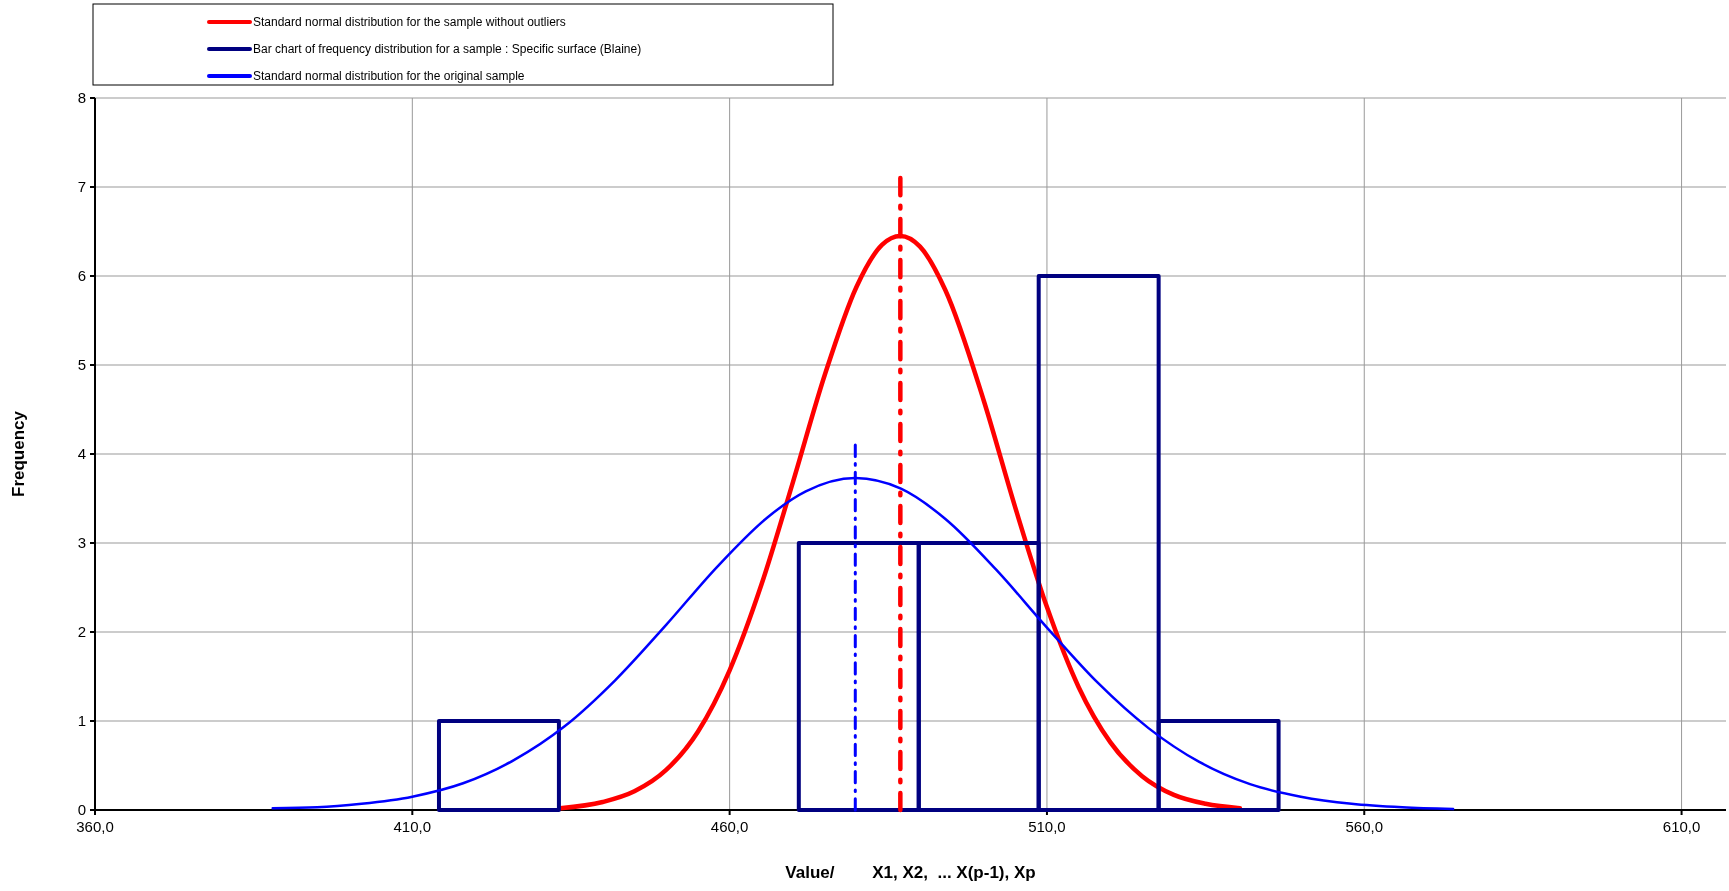 The image size is (1729, 891). I want to click on y-tick-label: 7, so click(81, 186).